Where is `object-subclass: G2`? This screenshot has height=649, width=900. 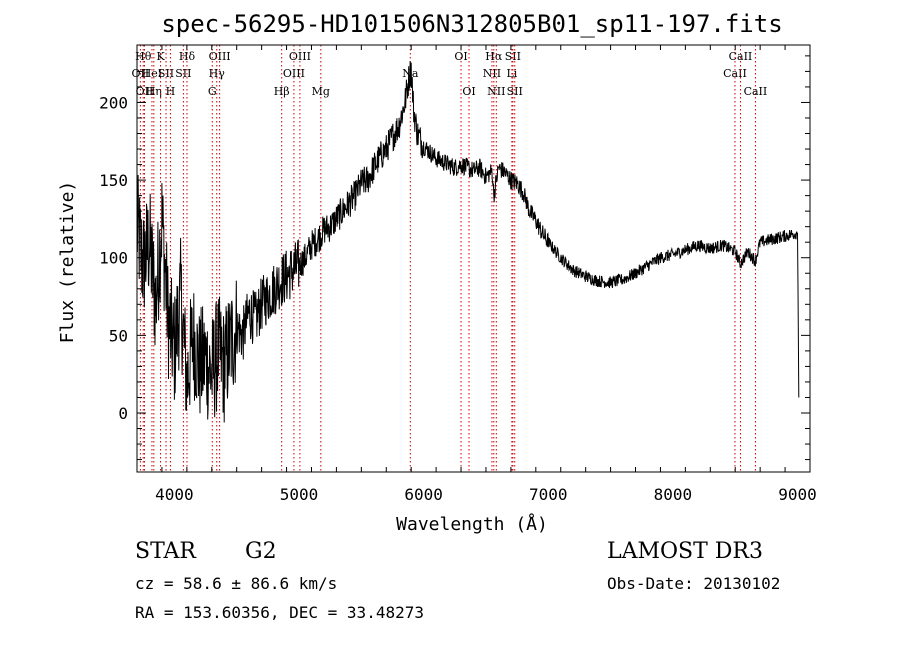 object-subclass: G2 is located at coordinates (261, 551).